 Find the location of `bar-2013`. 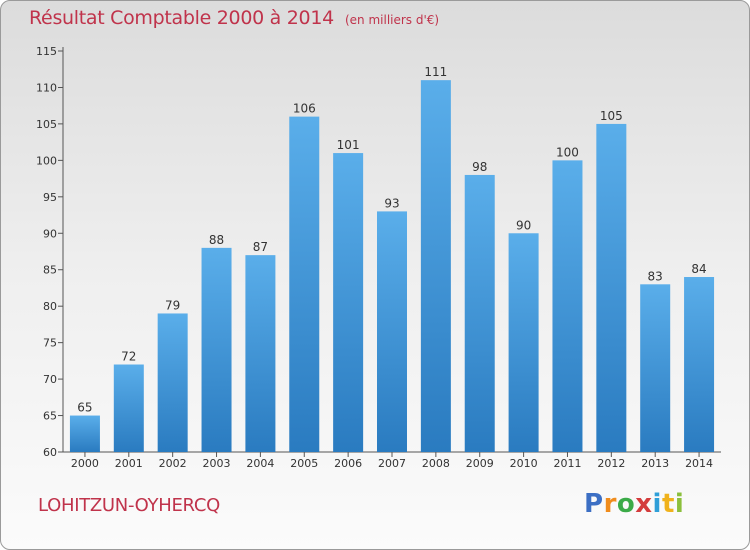

bar-2013 is located at coordinates (655, 368).